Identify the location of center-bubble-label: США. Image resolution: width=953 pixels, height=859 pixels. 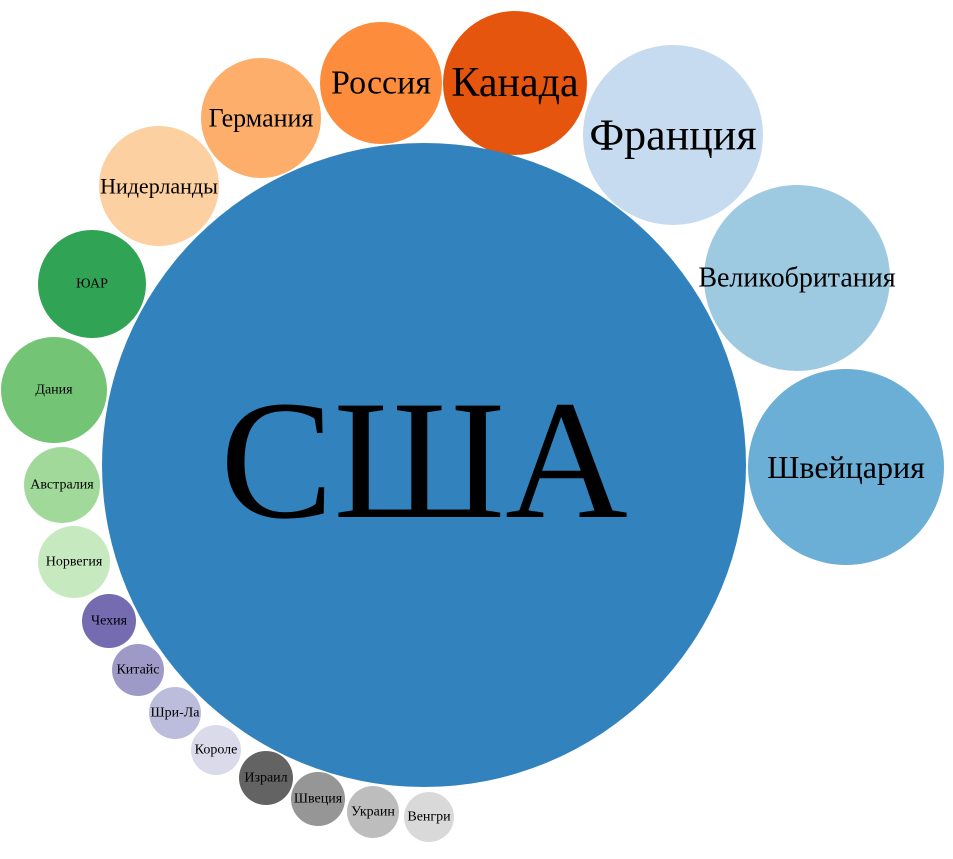
(424, 460).